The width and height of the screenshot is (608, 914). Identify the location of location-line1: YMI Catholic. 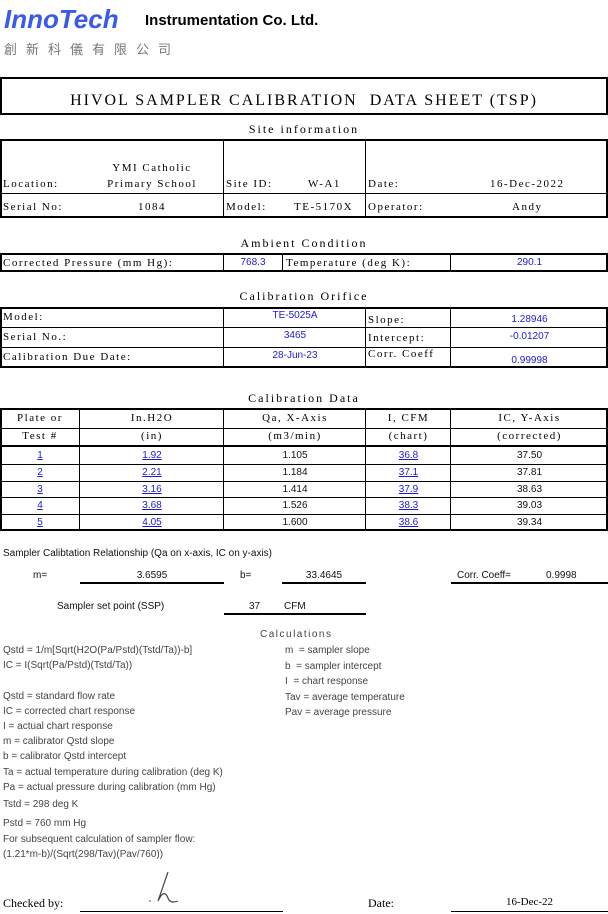
(152, 168).